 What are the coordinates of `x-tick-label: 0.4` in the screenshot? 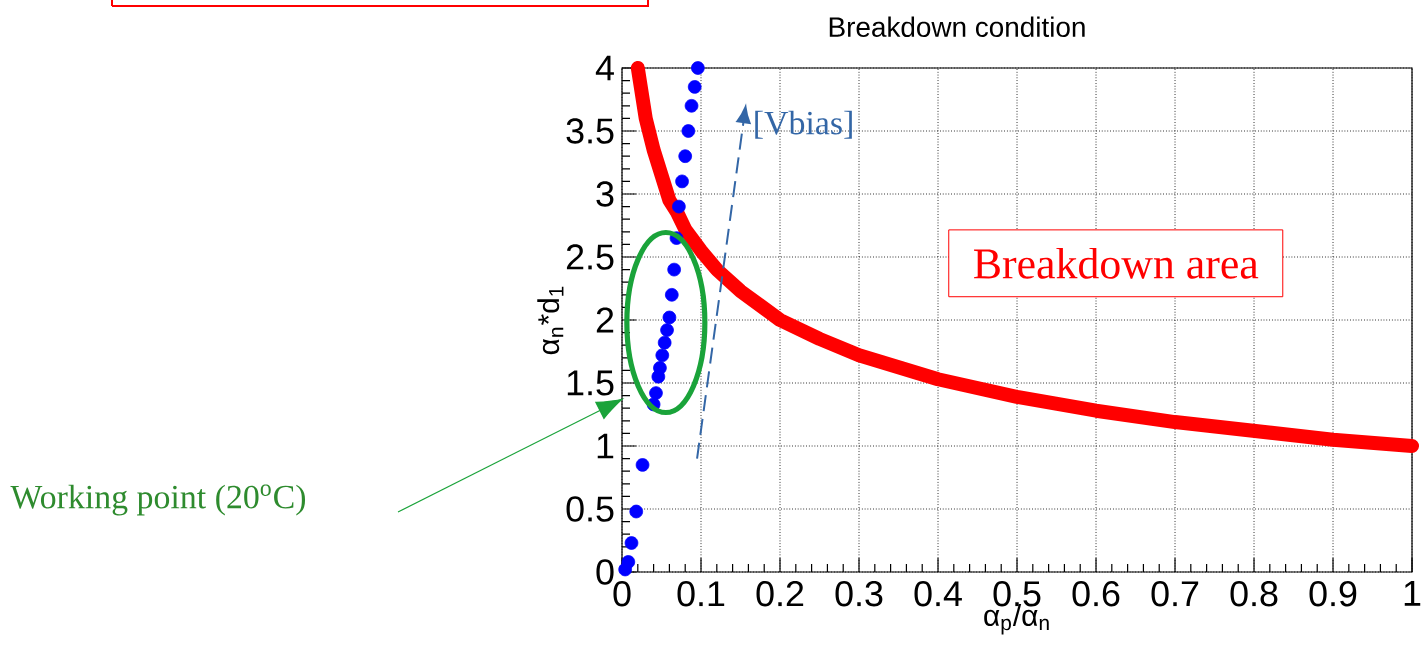 It's located at (938, 594).